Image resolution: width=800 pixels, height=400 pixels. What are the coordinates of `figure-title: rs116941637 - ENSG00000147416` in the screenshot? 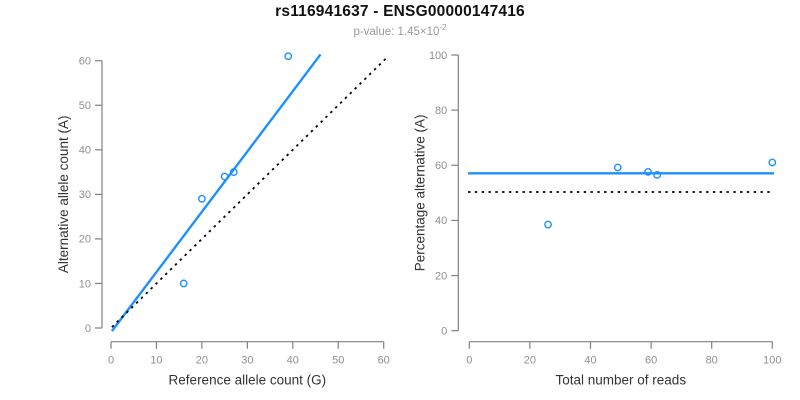 It's located at (400, 11).